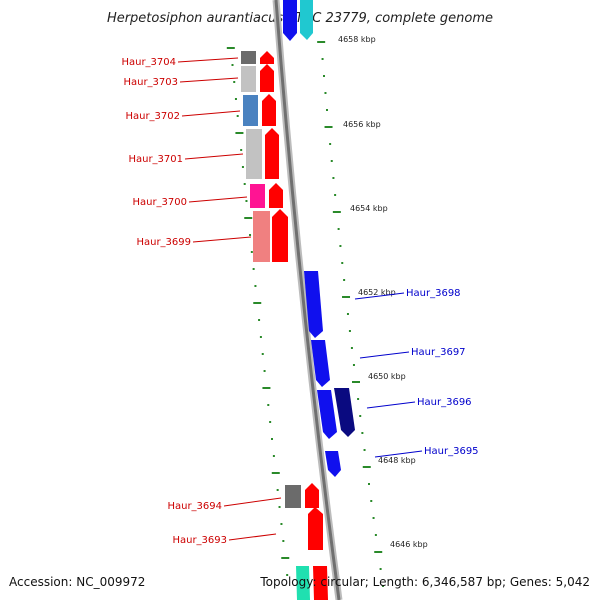 The height and width of the screenshot is (600, 600). I want to click on gene-name-label: Haur_3700, so click(159, 202).